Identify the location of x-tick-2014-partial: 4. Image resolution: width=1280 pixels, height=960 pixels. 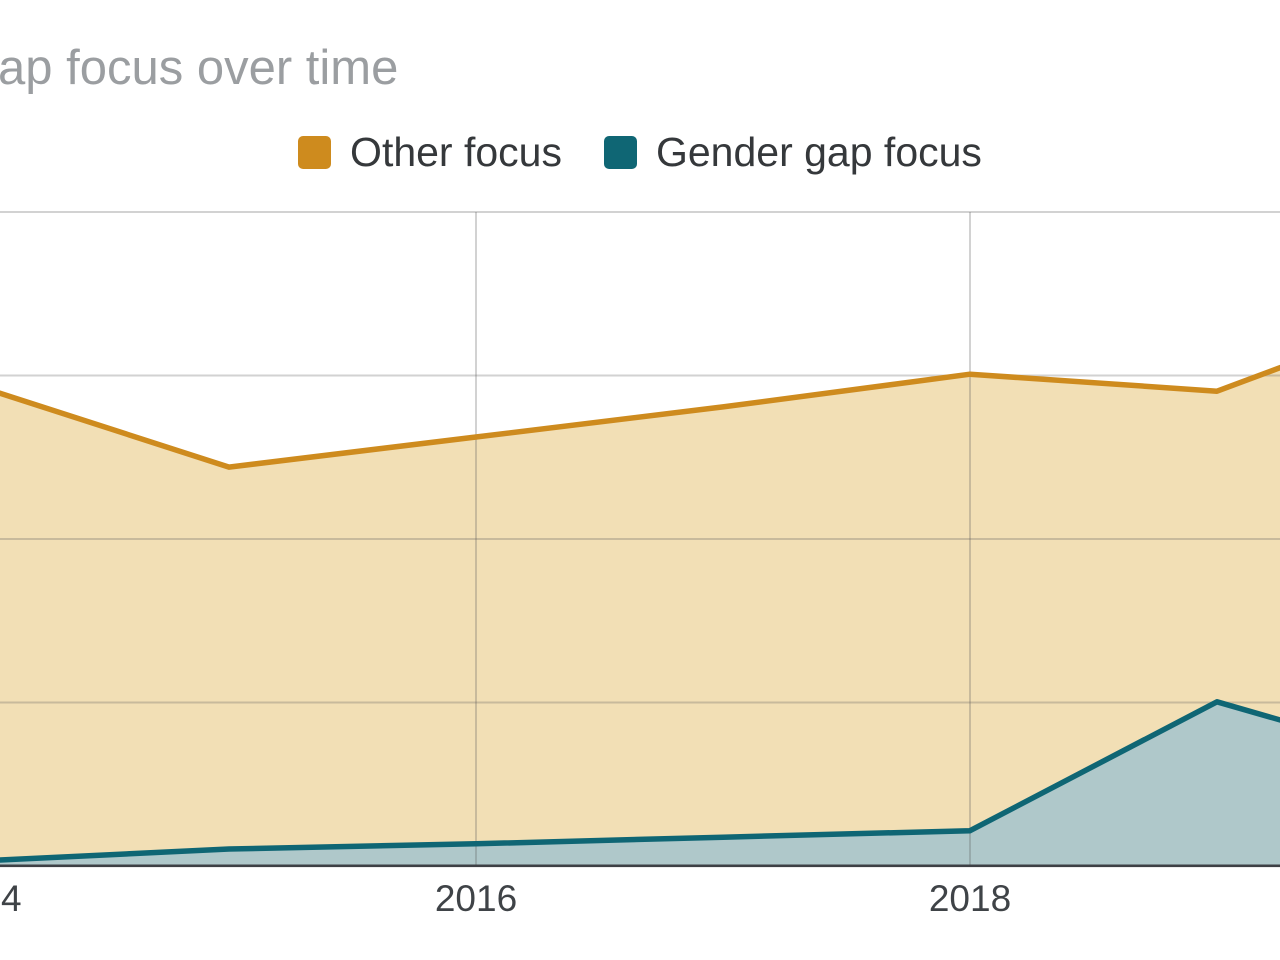
(11, 898).